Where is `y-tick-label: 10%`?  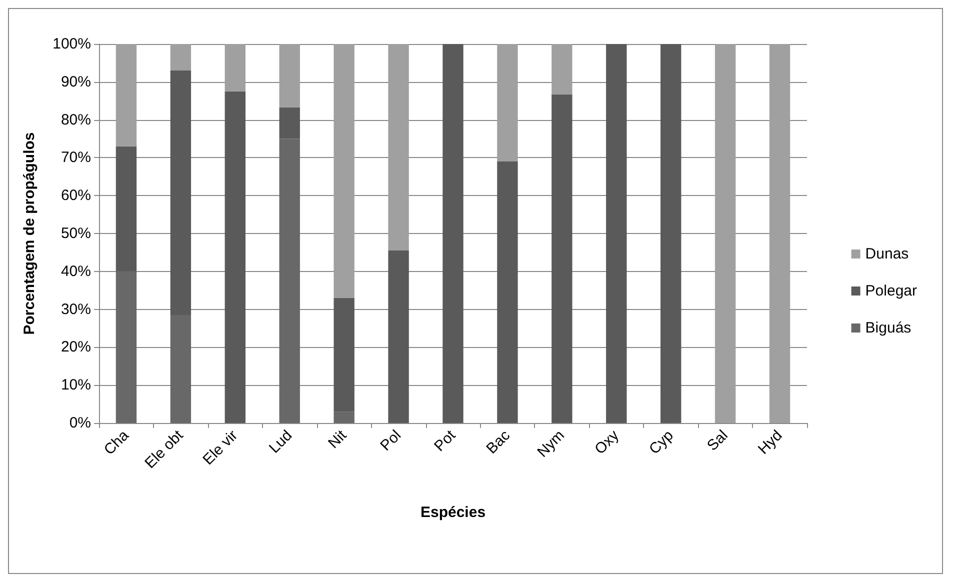 y-tick-label: 10% is located at coordinates (75, 385).